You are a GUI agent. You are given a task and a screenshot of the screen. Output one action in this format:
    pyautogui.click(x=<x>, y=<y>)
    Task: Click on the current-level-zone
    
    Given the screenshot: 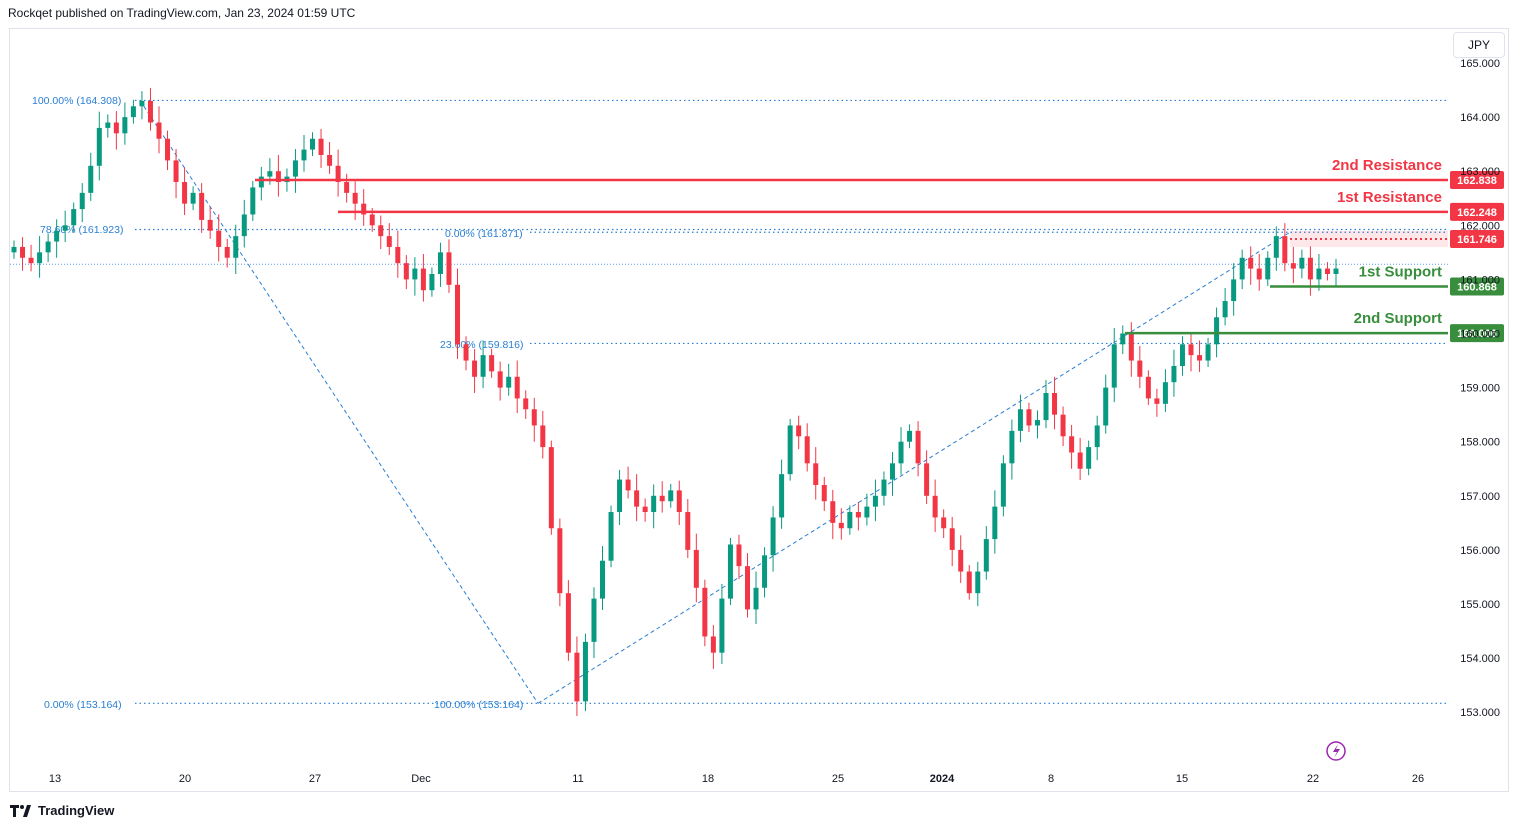 What is the action you would take?
    pyautogui.click(x=1369, y=239)
    